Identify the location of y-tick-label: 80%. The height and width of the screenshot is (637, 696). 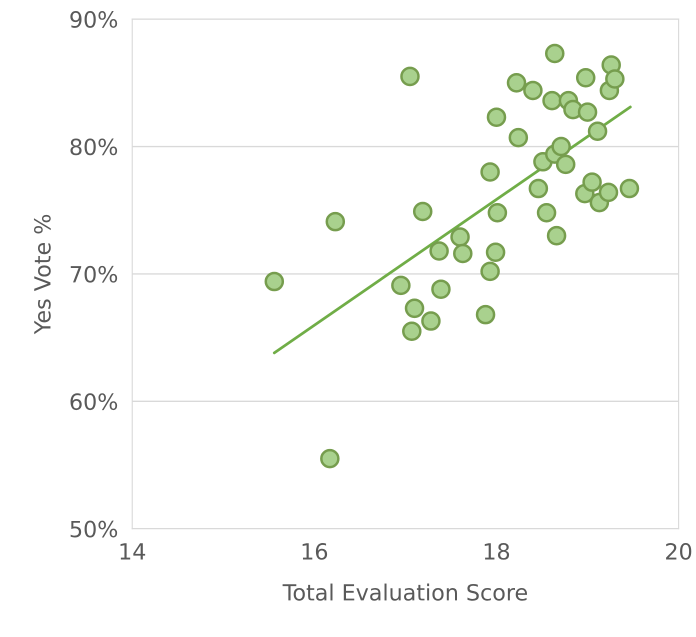
(94, 147).